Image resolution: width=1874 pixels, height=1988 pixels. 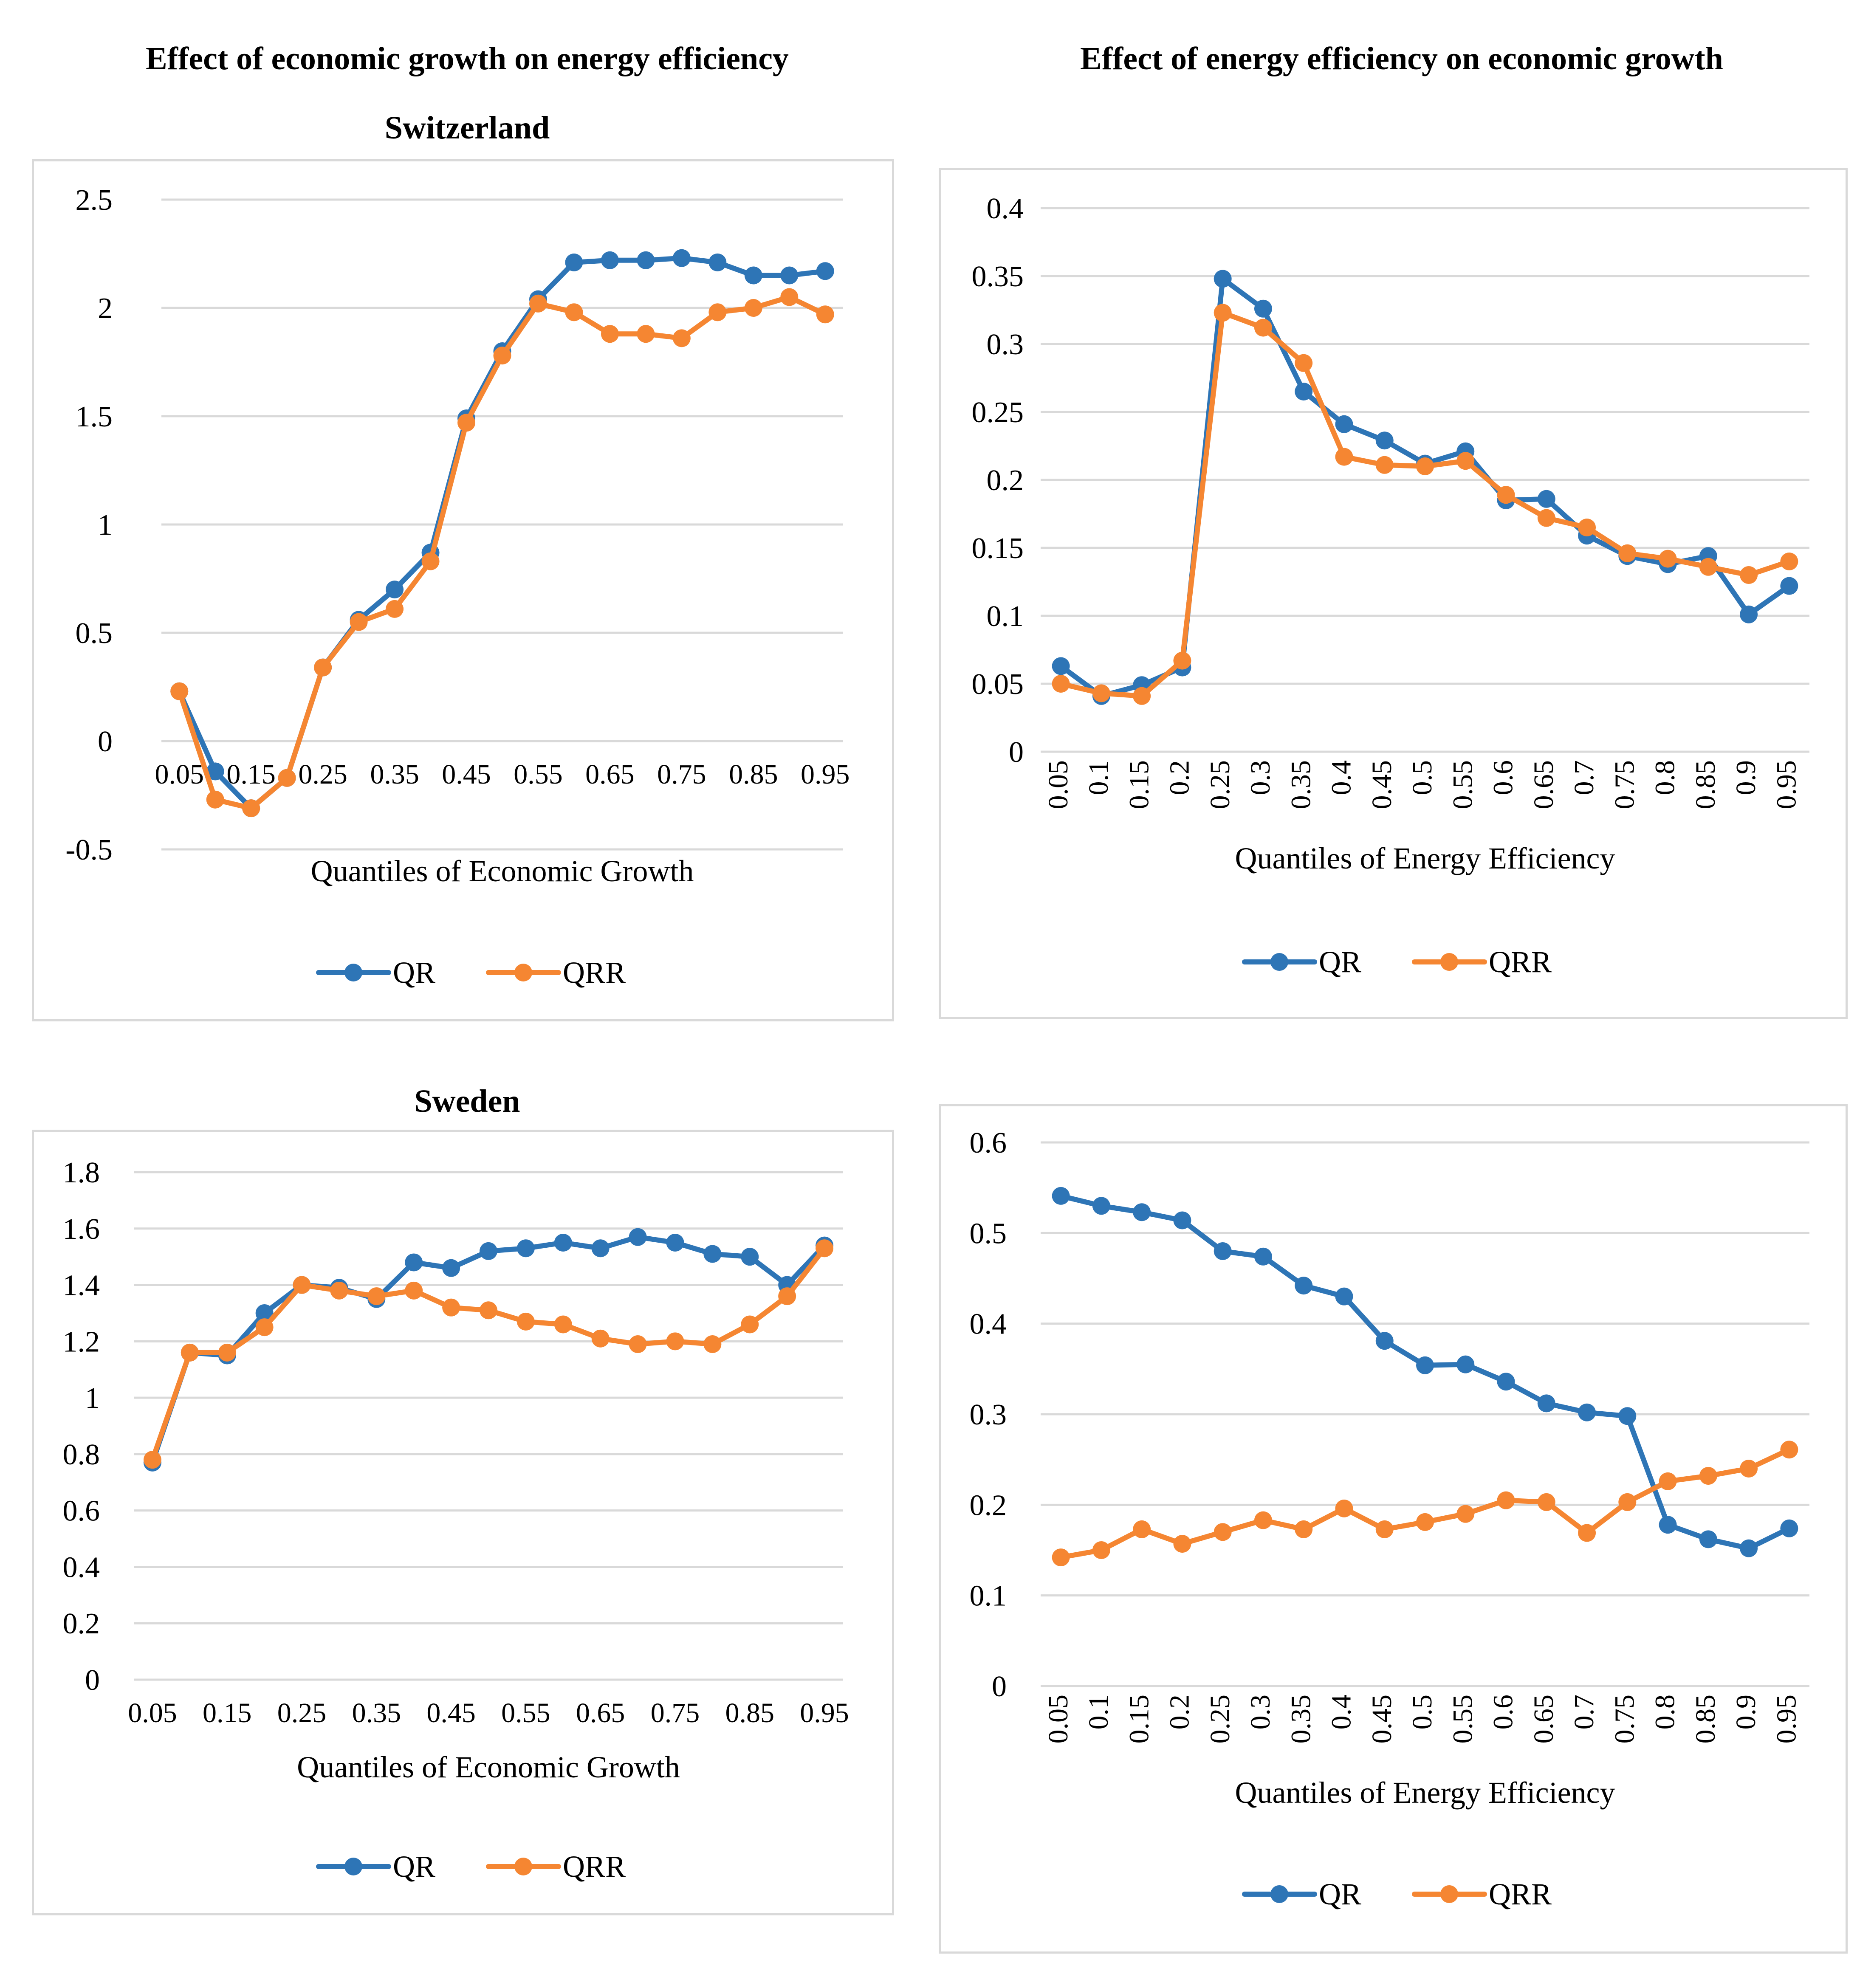 What do you see at coordinates (998, 276) in the screenshot?
I see `y-tick-label: 0.35` at bounding box center [998, 276].